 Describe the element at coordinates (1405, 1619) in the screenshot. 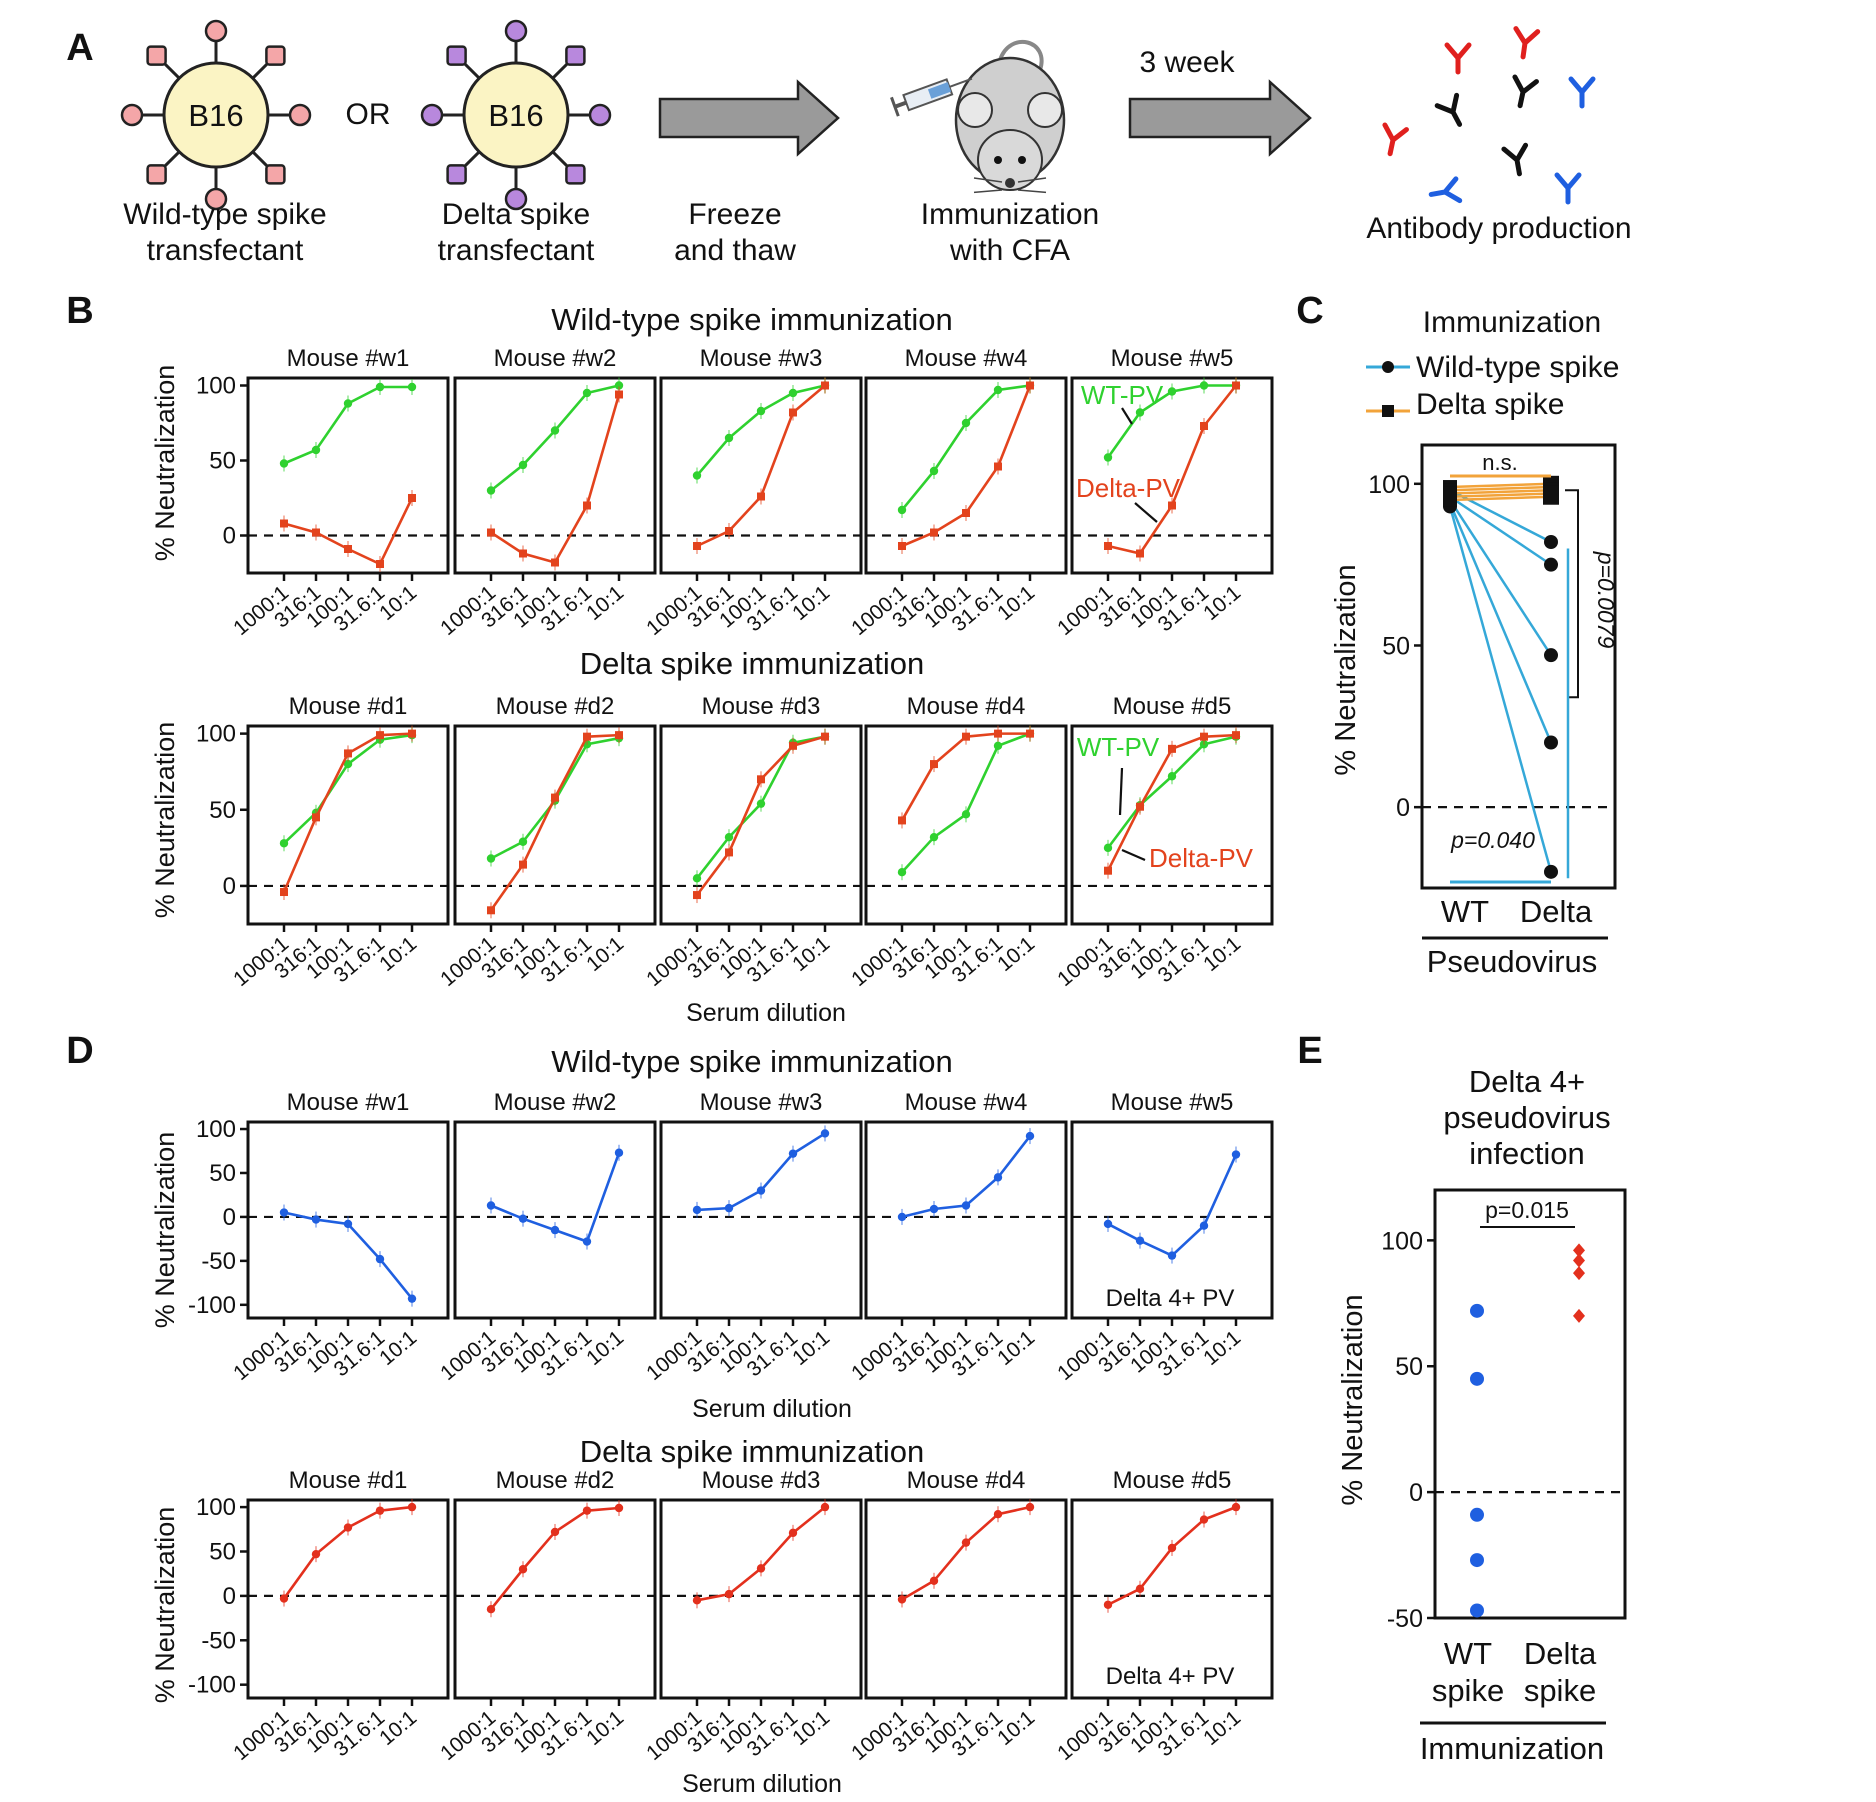

I see `y-tick-label: -50` at that location.